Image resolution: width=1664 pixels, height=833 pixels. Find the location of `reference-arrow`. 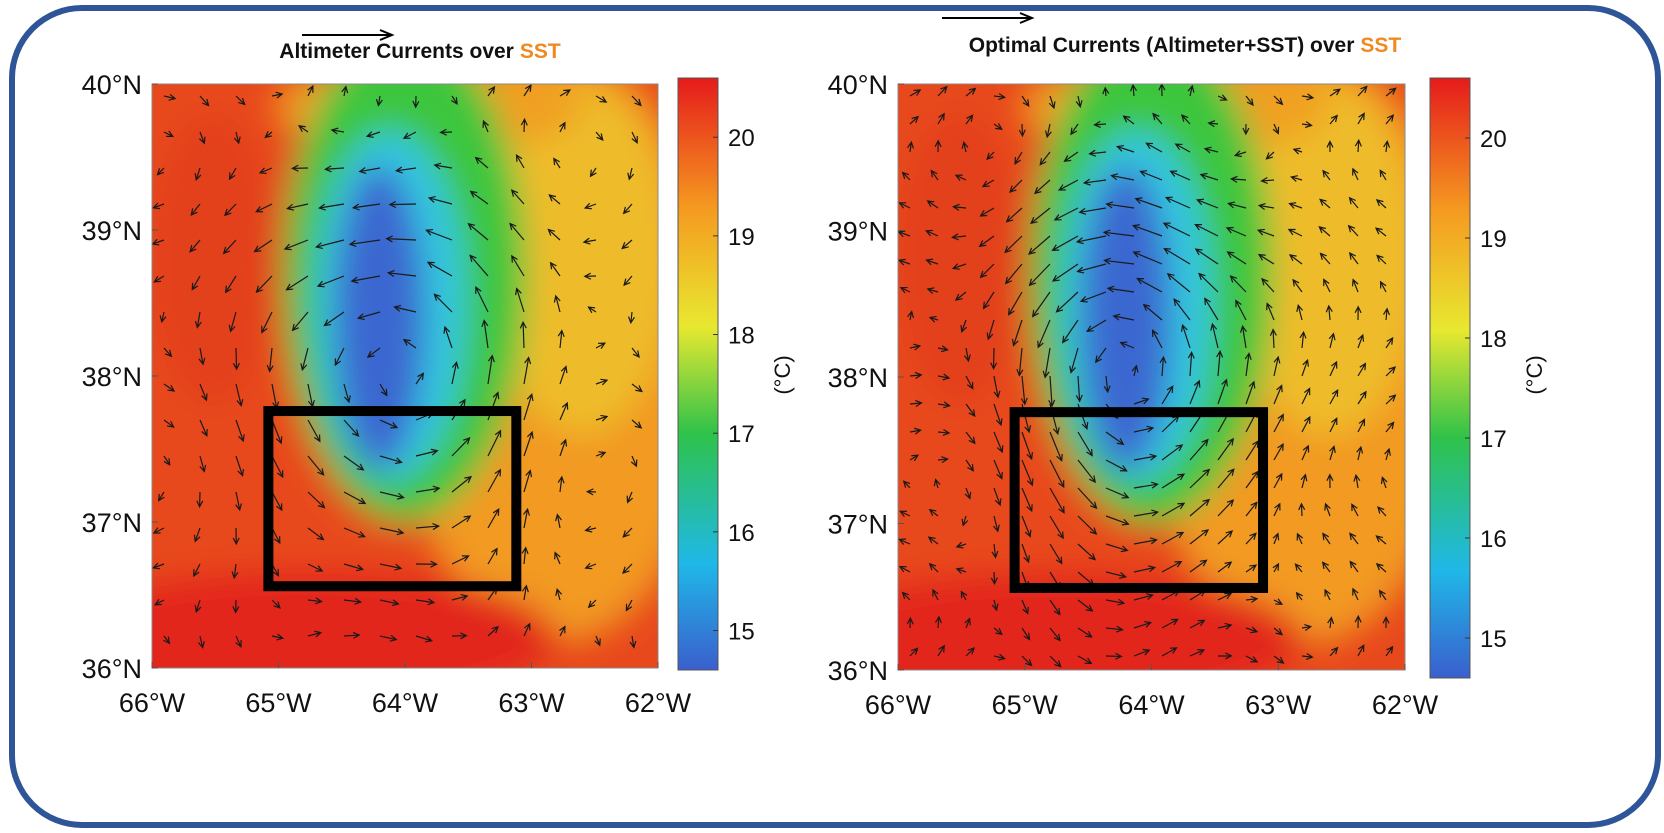

reference-arrow is located at coordinates (988, 18).